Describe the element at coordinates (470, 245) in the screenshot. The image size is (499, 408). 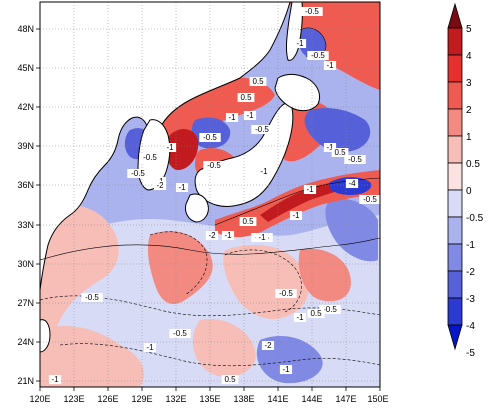
I see `colorbar-label: -1` at that location.